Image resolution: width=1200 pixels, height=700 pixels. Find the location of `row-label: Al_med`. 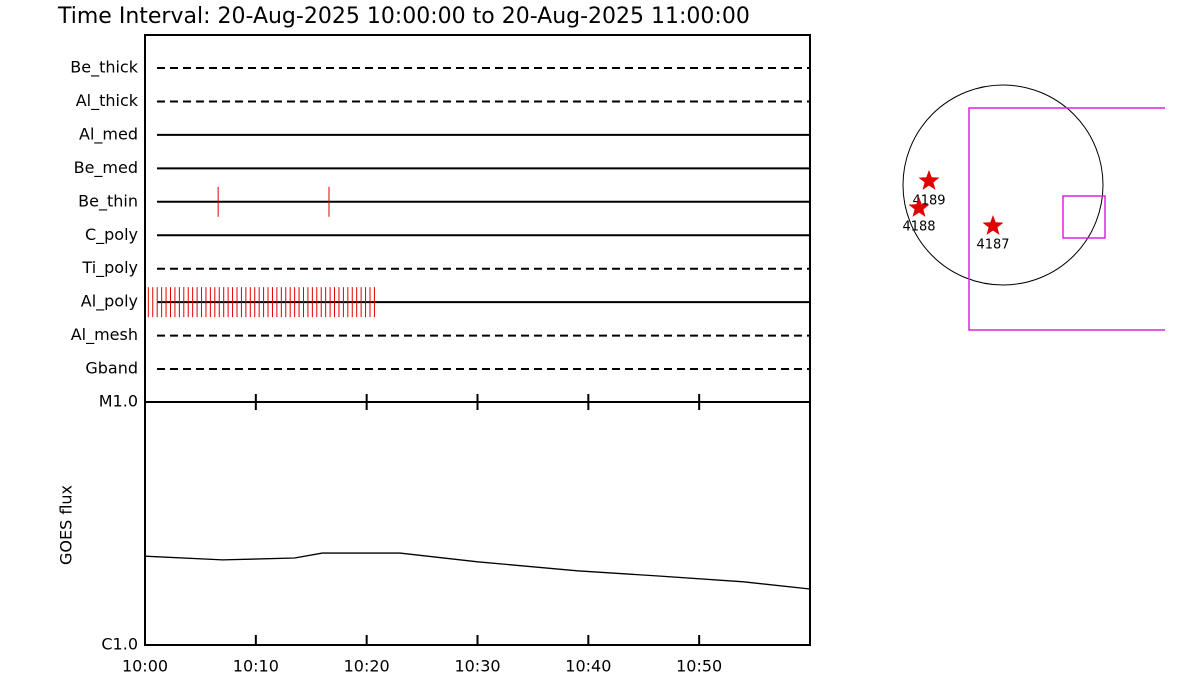

row-label: Al_med is located at coordinates (108, 134).